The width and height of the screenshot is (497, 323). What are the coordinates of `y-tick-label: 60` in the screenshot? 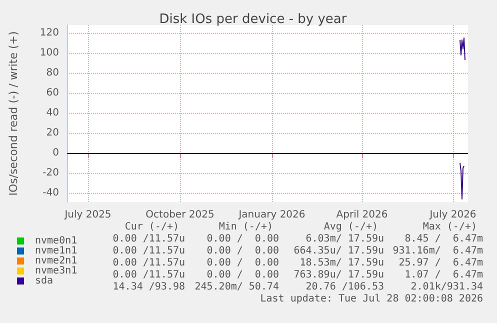 It's located at (52, 93).